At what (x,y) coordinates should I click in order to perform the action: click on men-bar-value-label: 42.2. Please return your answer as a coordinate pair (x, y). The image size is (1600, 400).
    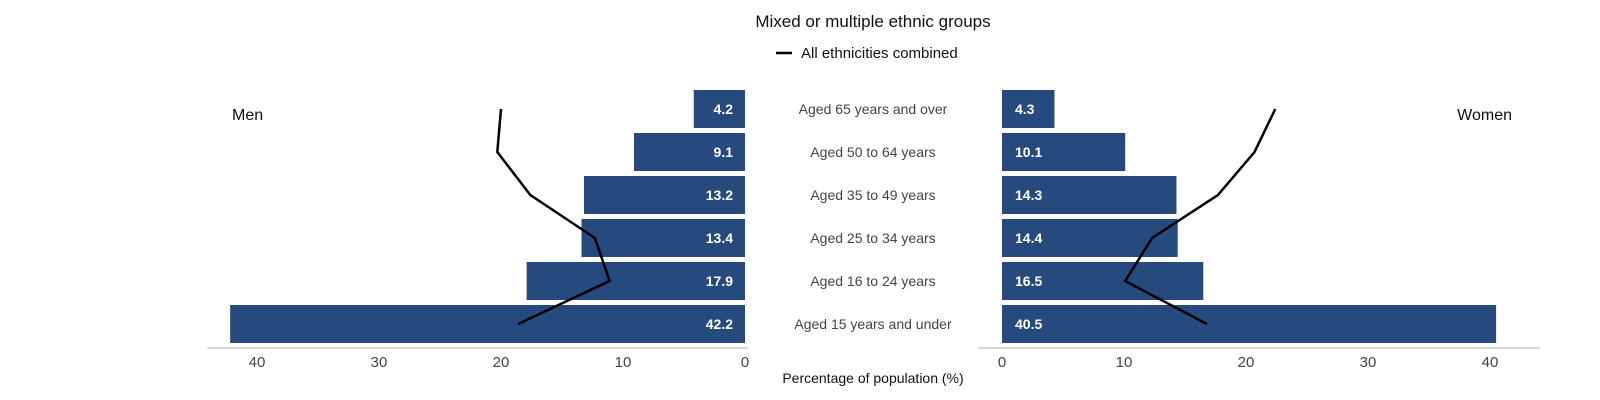
    Looking at the image, I should click on (719, 324).